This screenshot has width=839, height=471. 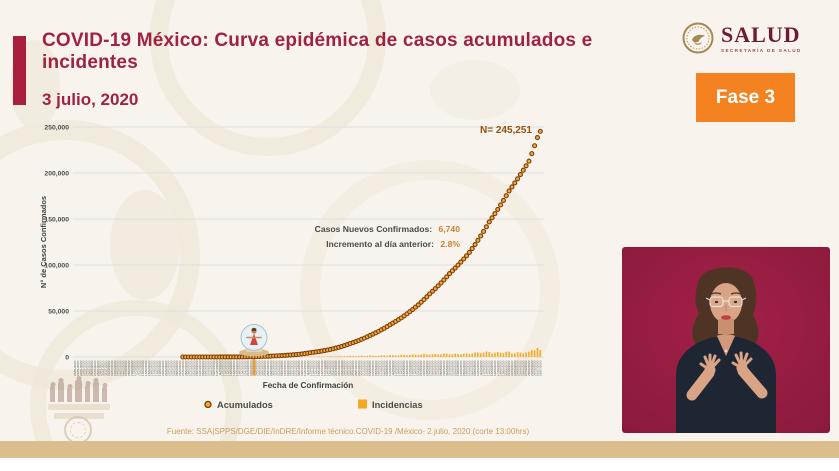 I want to click on x-tick-label: 18/05/2020, so click(x=413, y=368).